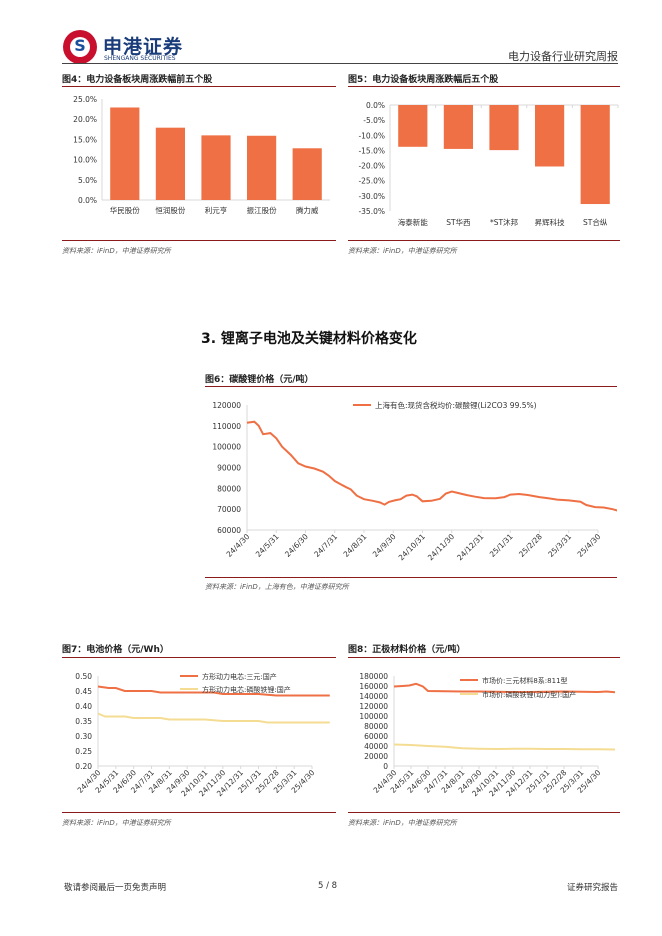  Describe the element at coordinates (407, 650) in the screenshot. I see `fig8-title: 图8：正极材料价格（元/吨）` at that location.